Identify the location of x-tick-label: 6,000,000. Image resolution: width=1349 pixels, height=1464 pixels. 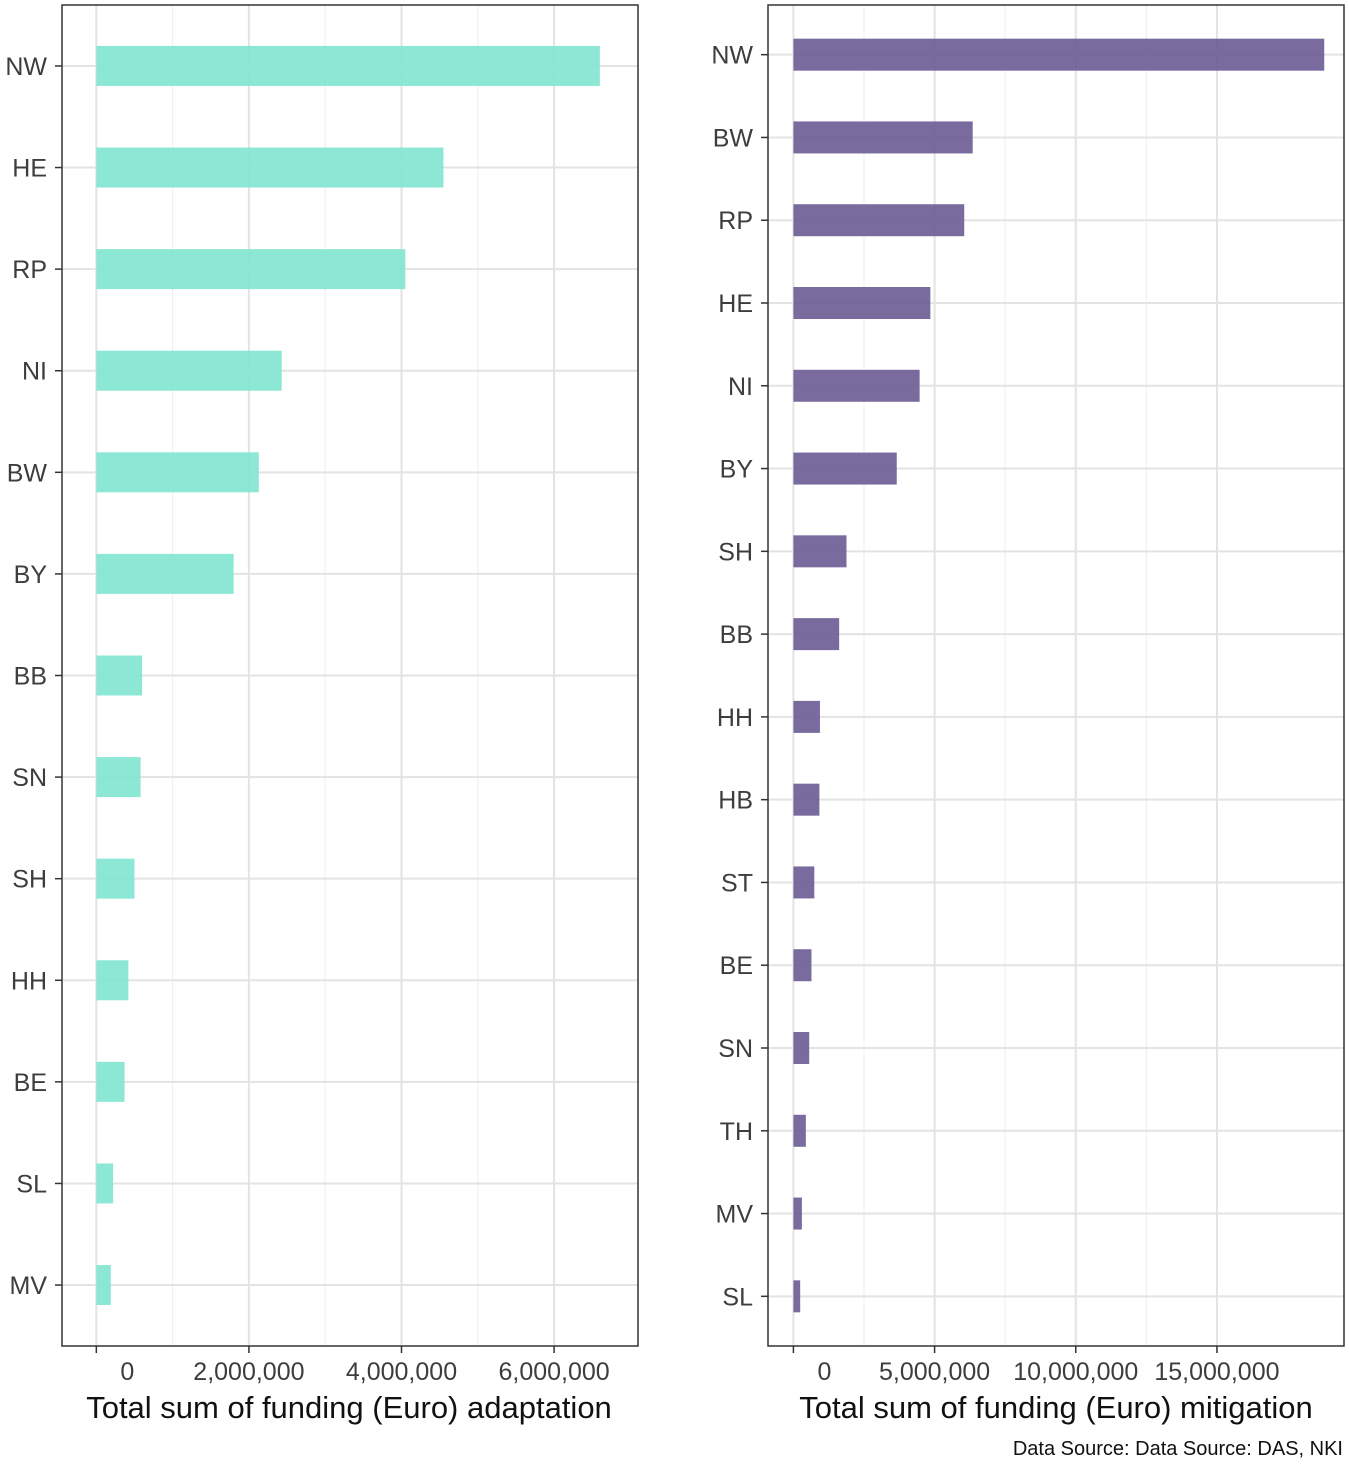
(553, 1372).